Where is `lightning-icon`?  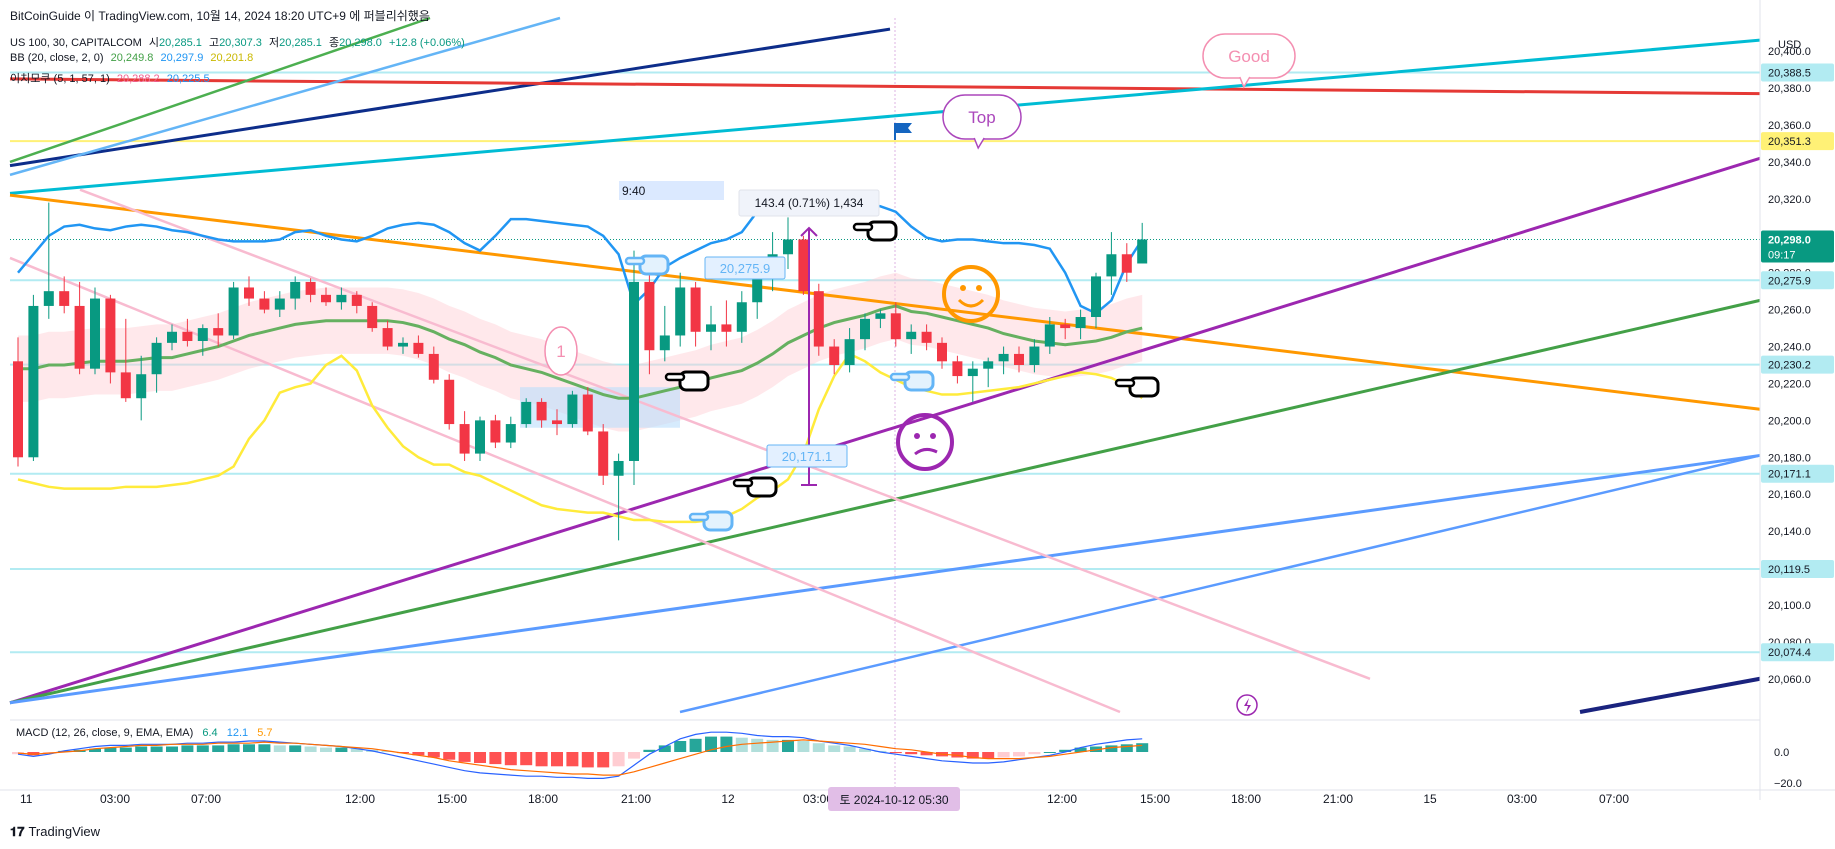 lightning-icon is located at coordinates (1247, 705).